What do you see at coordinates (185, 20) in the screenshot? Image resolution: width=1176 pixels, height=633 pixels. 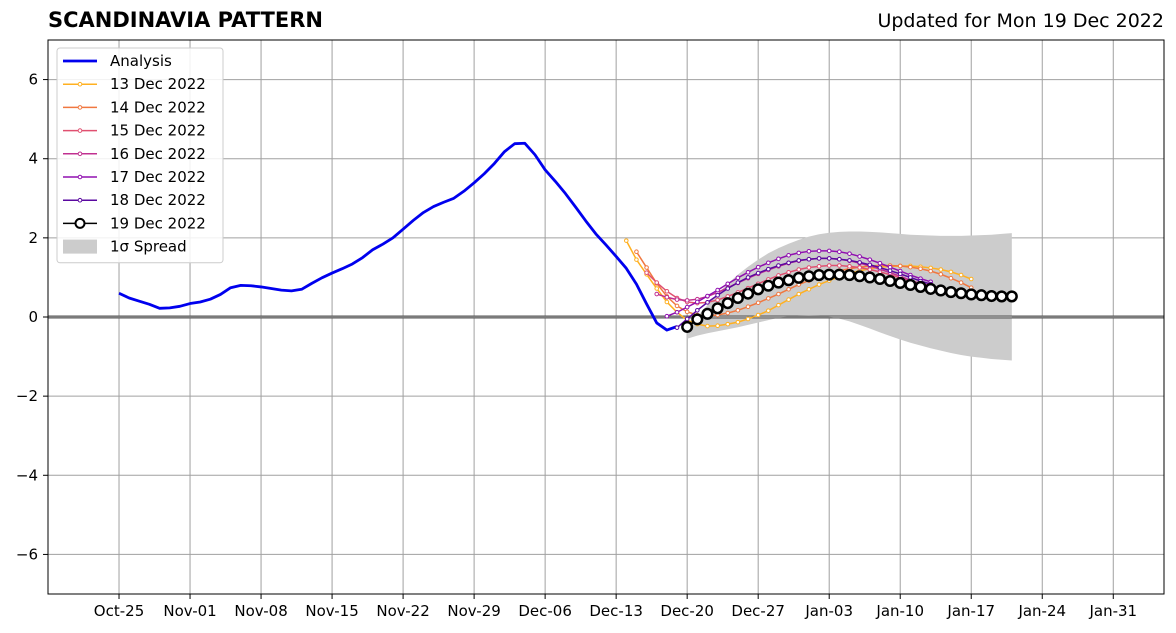 I see `chart-title: SCANDINAVIA PATTERN` at bounding box center [185, 20].